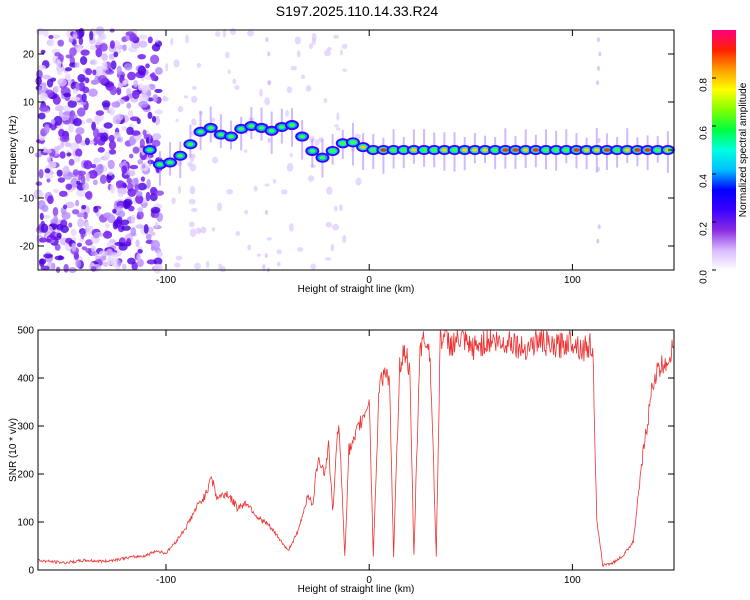  What do you see at coordinates (704, 229) in the screenshot?
I see `colorbar-tick-label: 0.2` at bounding box center [704, 229].